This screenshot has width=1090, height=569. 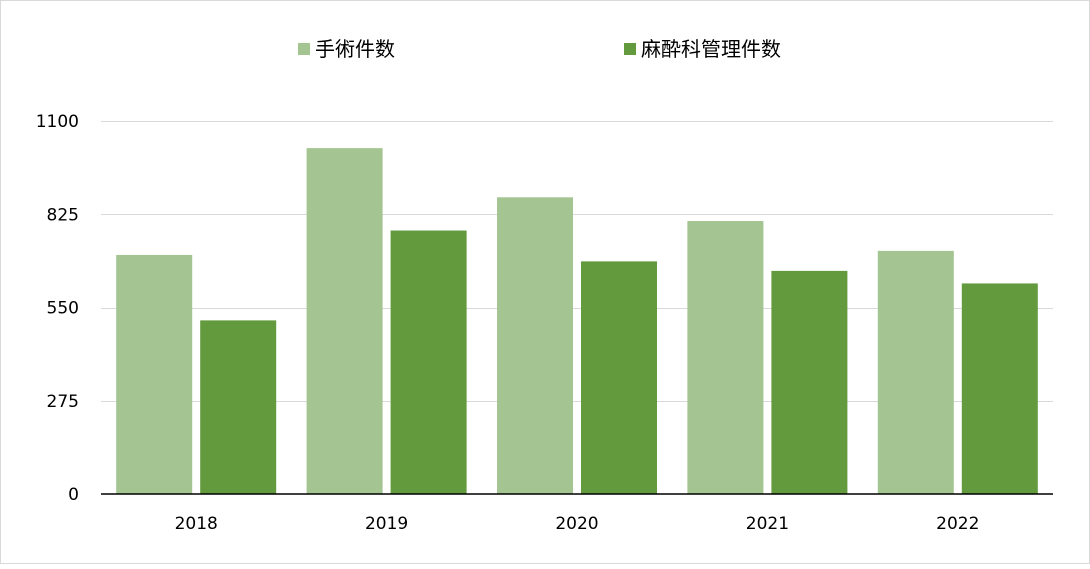 I want to click on legend-item-anesthesia: 麻酔科管理件数, so click(x=702, y=49).